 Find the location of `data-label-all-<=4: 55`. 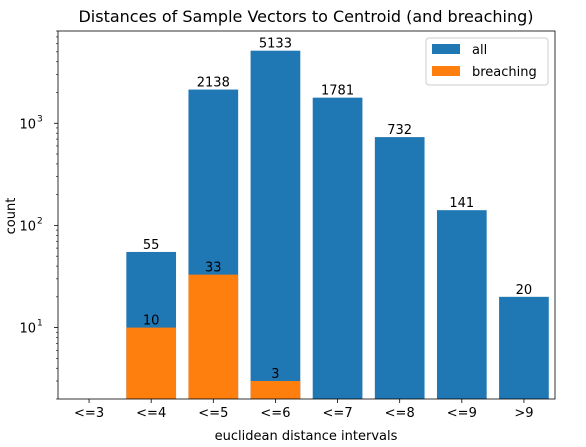

data-label-all-<=4: 55 is located at coordinates (151, 245).